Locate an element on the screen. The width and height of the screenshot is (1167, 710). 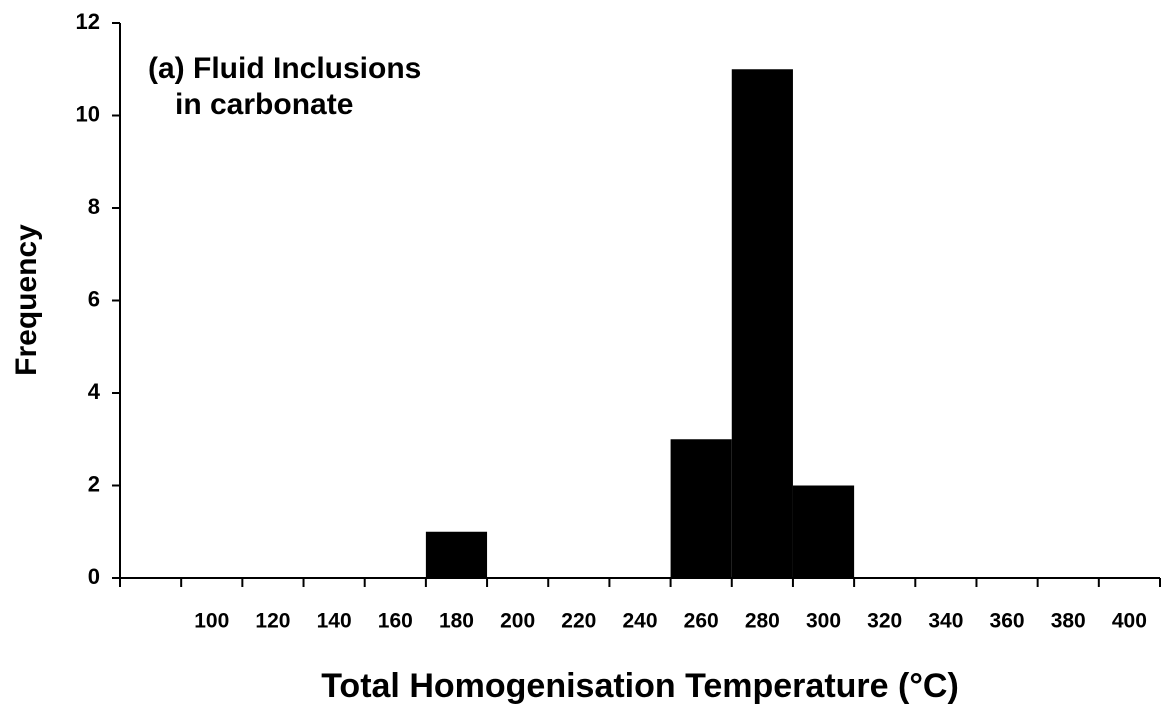
y-tick-label: 4 is located at coordinates (94, 391).